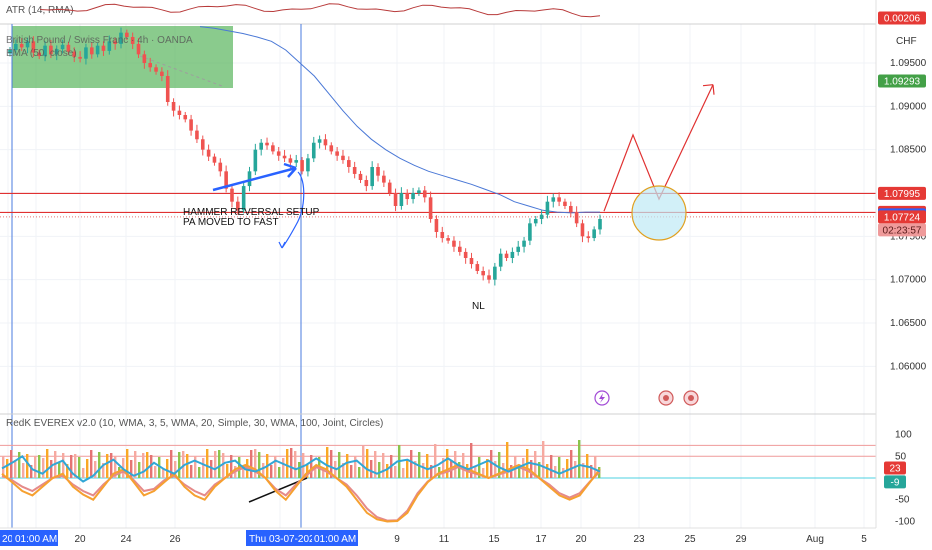  I want to click on price-tick-label: 1.07500, so click(908, 236).